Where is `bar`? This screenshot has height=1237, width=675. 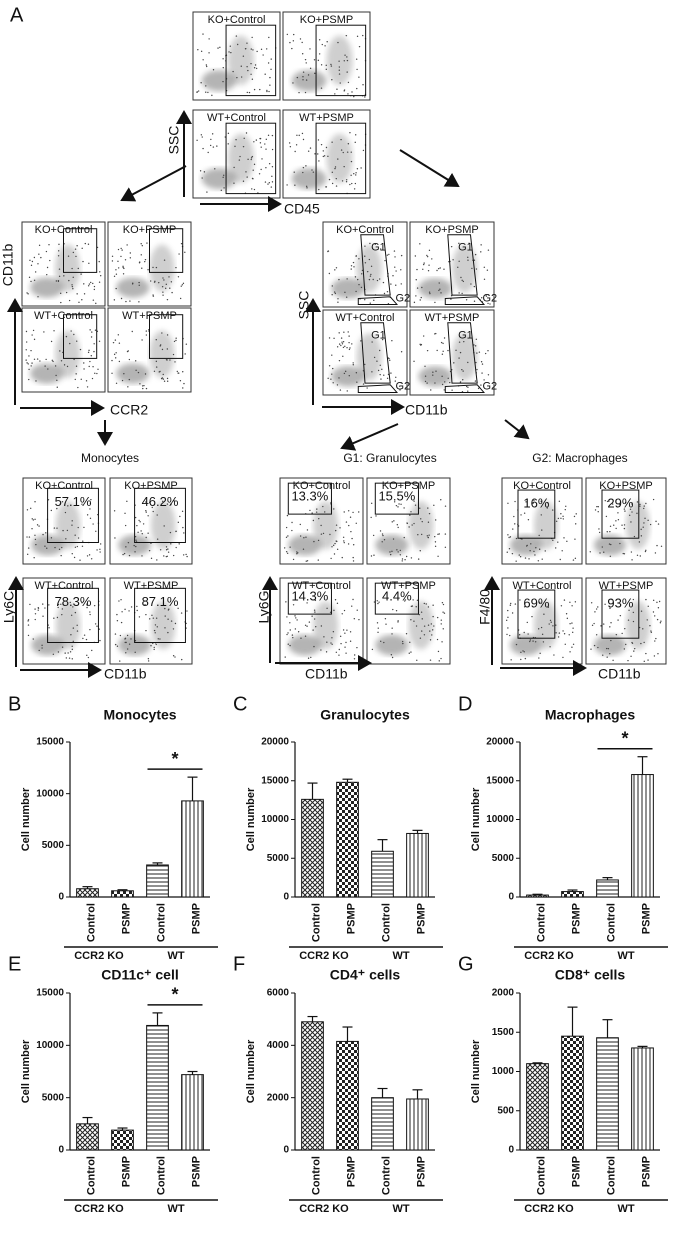 bar is located at coordinates (607, 888).